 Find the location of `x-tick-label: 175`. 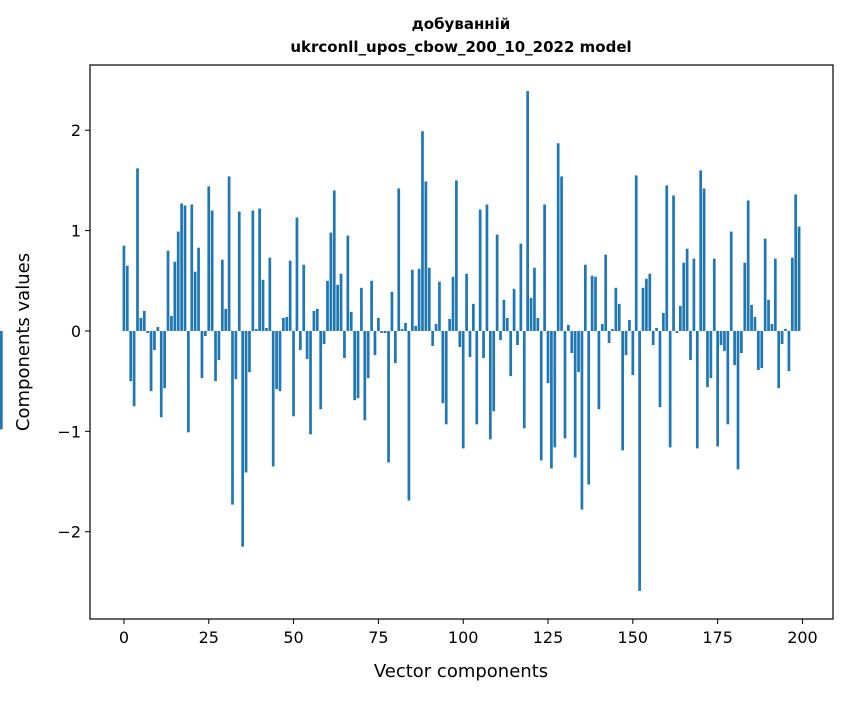

x-tick-label: 175 is located at coordinates (717, 637).